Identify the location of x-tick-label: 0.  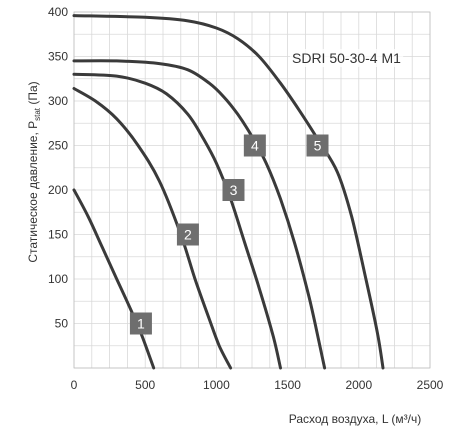
(74, 385).